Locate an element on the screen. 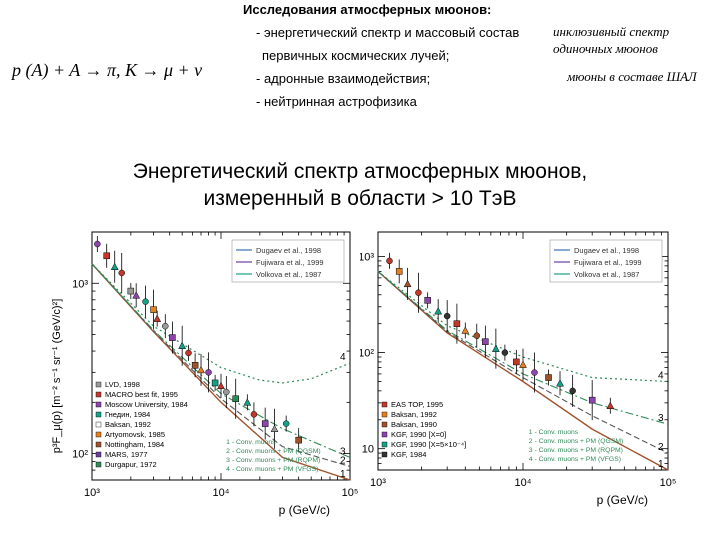  legend-model-label: Fujiwara et al., 1999 is located at coordinates (290, 262).